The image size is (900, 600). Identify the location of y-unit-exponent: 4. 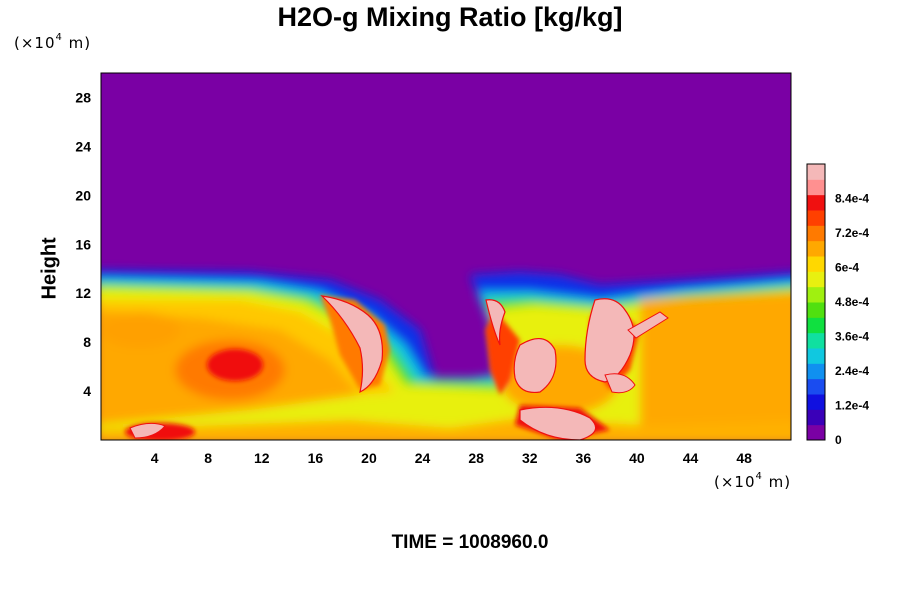
(59, 37).